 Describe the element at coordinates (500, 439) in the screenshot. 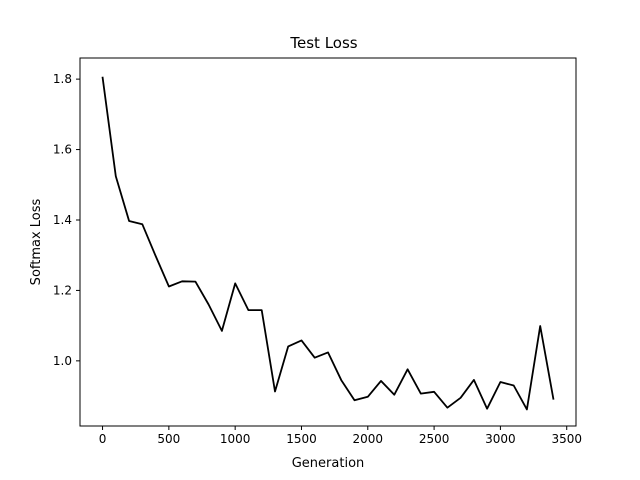

I see `x-tick-label: 3000` at that location.